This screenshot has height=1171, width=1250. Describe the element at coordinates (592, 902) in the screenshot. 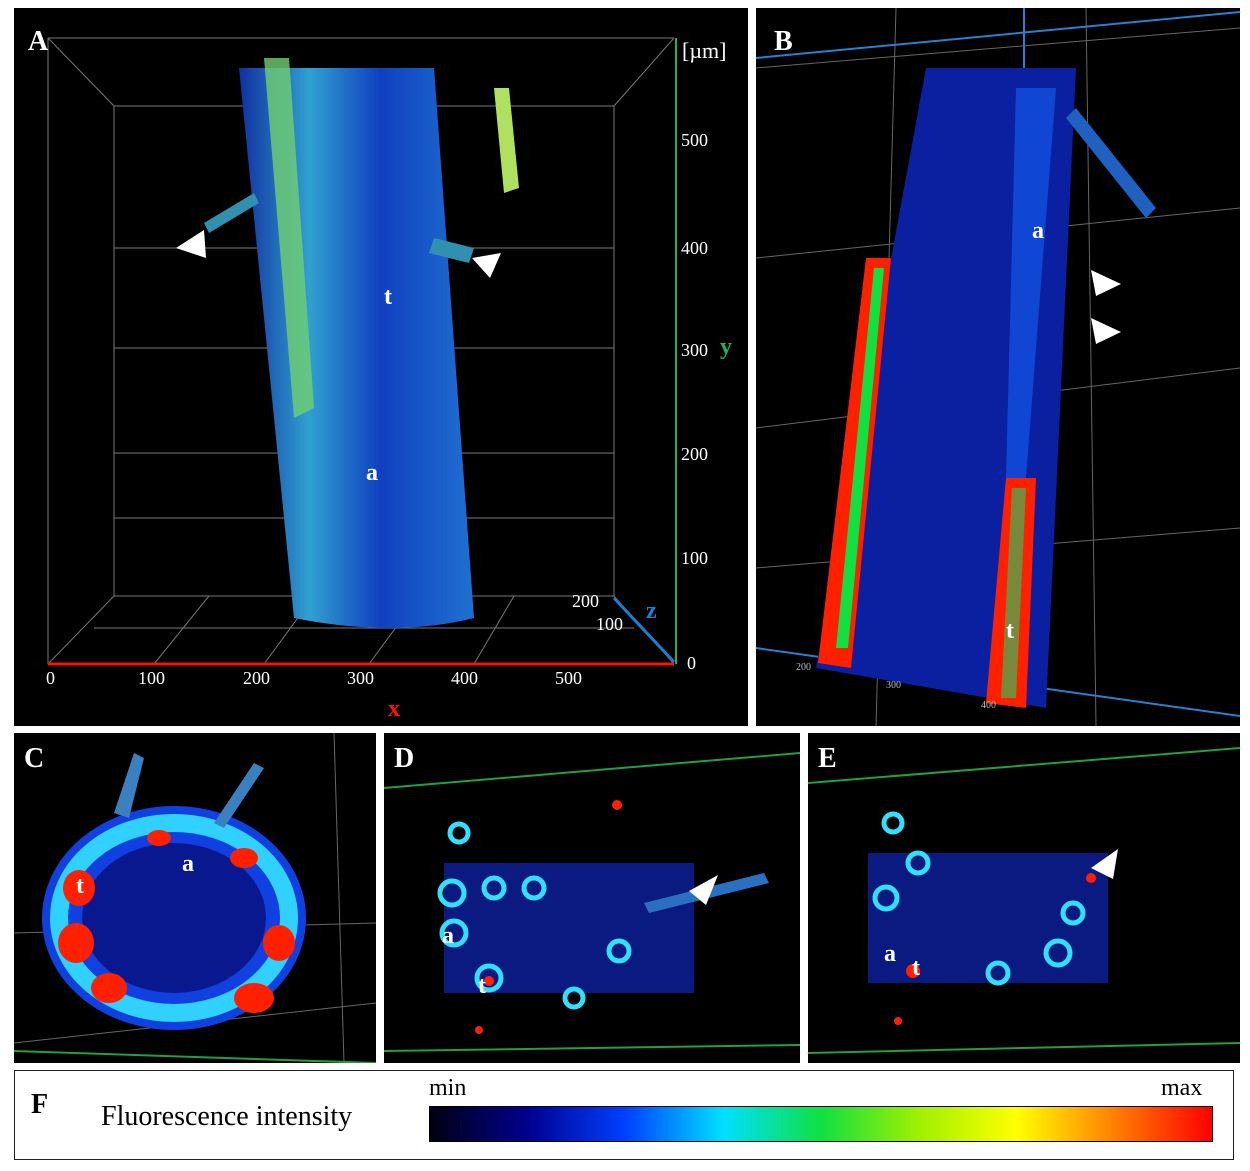

I see `panel-d-render` at that location.